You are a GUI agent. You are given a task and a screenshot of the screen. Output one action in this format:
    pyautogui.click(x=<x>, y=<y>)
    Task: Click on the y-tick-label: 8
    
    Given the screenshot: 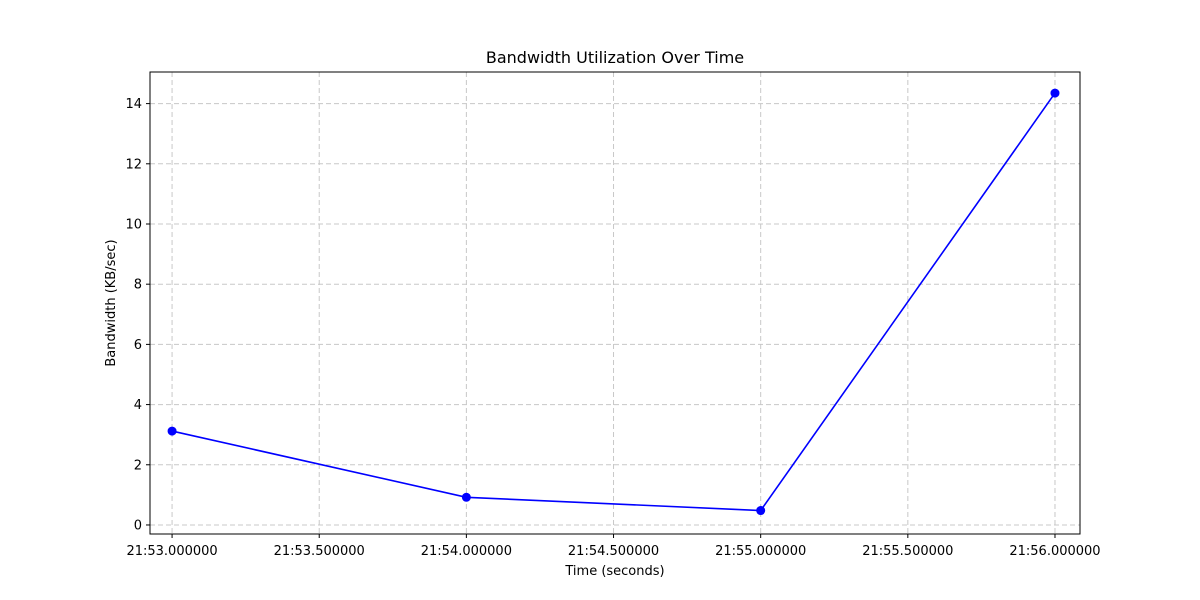 What is the action you would take?
    pyautogui.click(x=138, y=285)
    